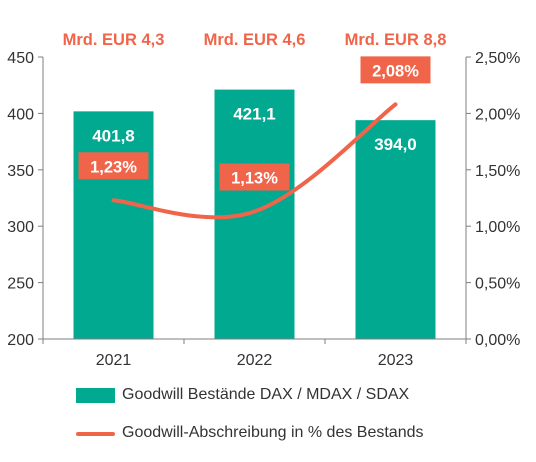  I want to click on rate-value-label: 2,08%, so click(395, 71).